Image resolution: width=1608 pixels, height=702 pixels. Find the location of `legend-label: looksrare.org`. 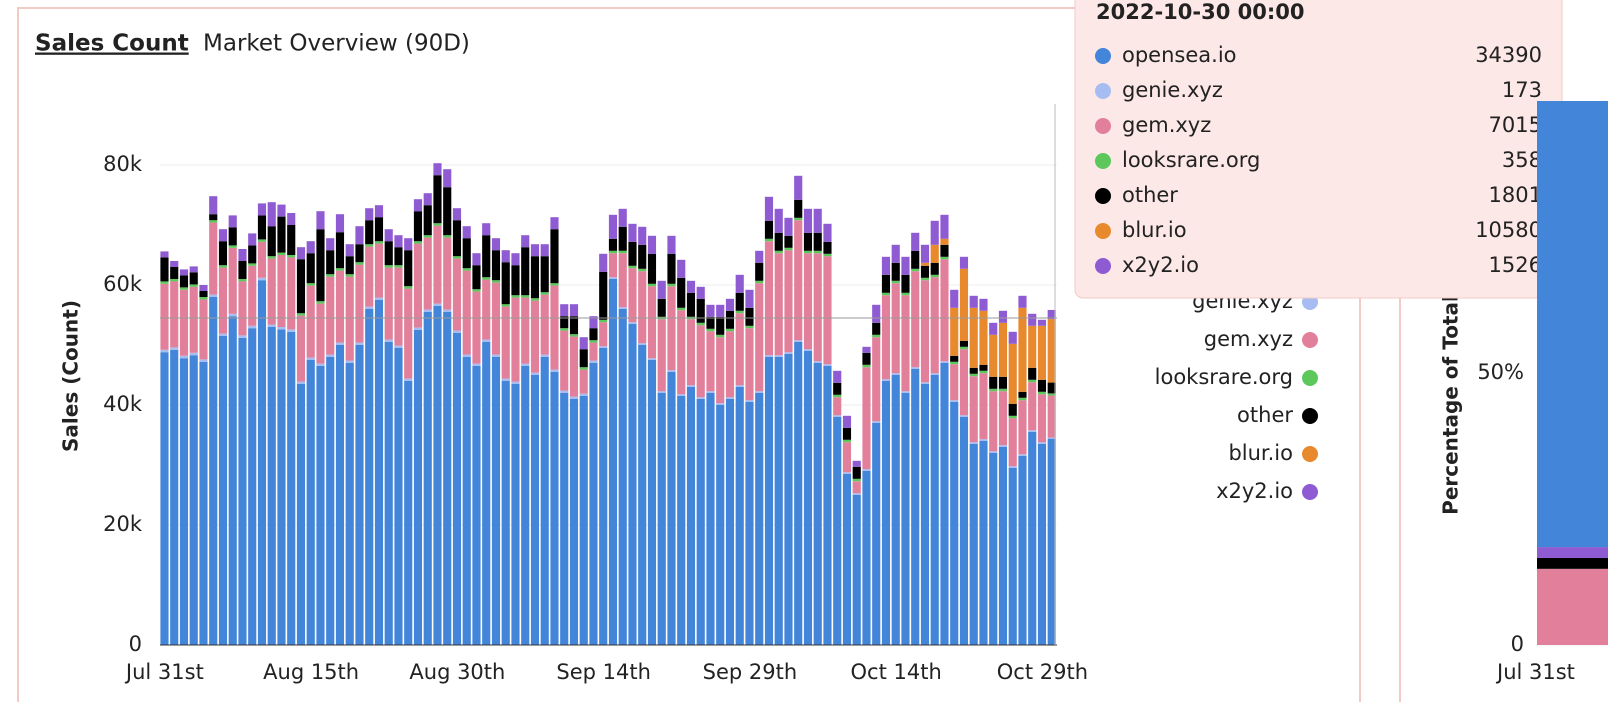

legend-label: looksrare.org is located at coordinates (1224, 377).